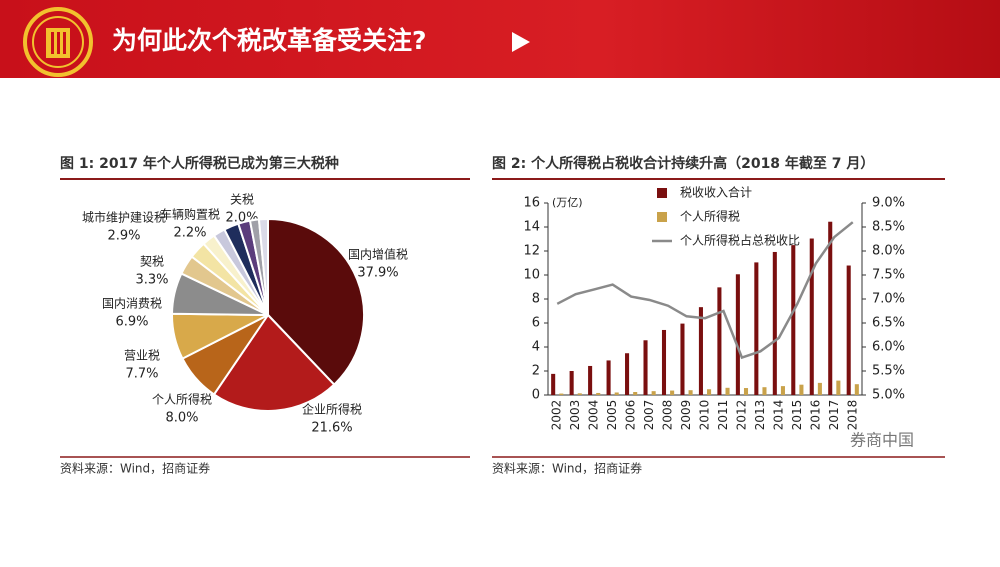 The height and width of the screenshot is (567, 1000). I want to click on header-band, so click(500, 39).